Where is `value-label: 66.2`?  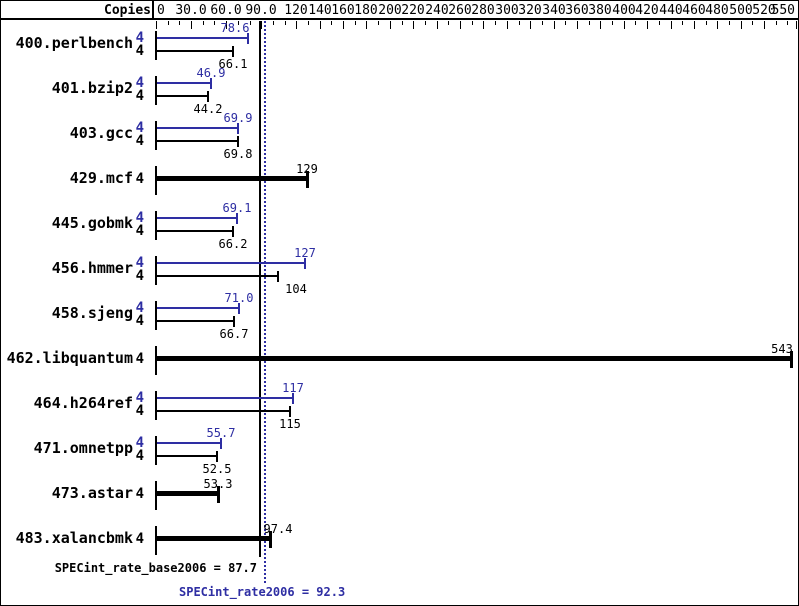
value-label: 66.2 is located at coordinates (233, 244).